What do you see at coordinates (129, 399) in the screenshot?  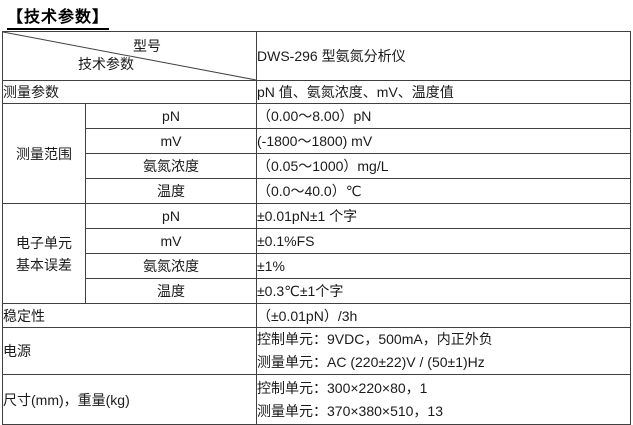 I see `size-weight-label: 尺寸(mm)，重量(kg)` at bounding box center [129, 399].